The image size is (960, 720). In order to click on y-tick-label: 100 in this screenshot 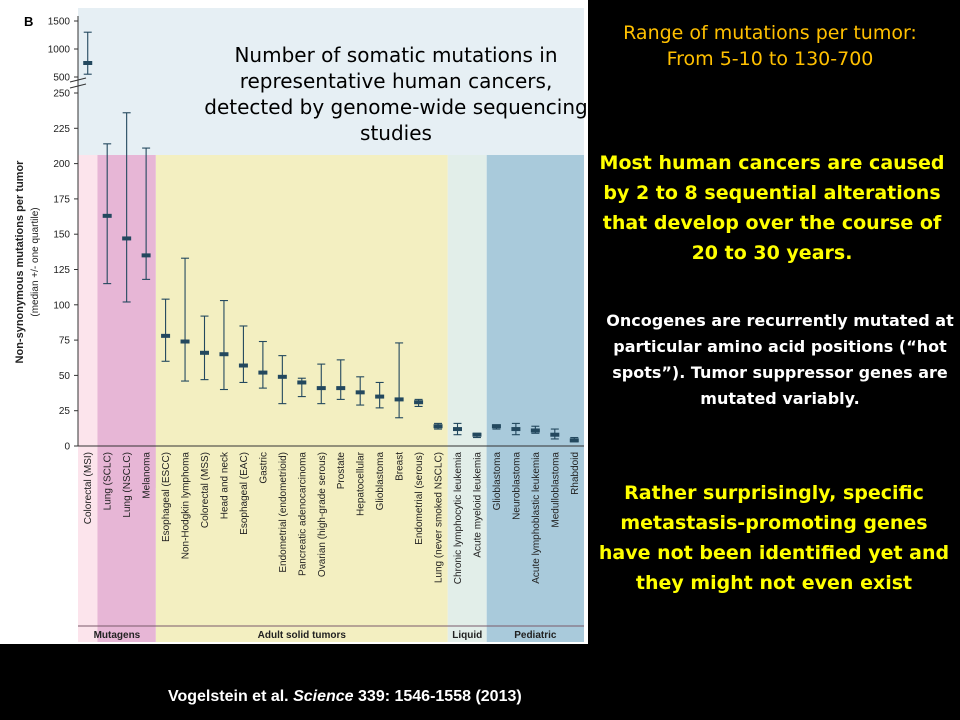, I will do `click(61, 305)`.